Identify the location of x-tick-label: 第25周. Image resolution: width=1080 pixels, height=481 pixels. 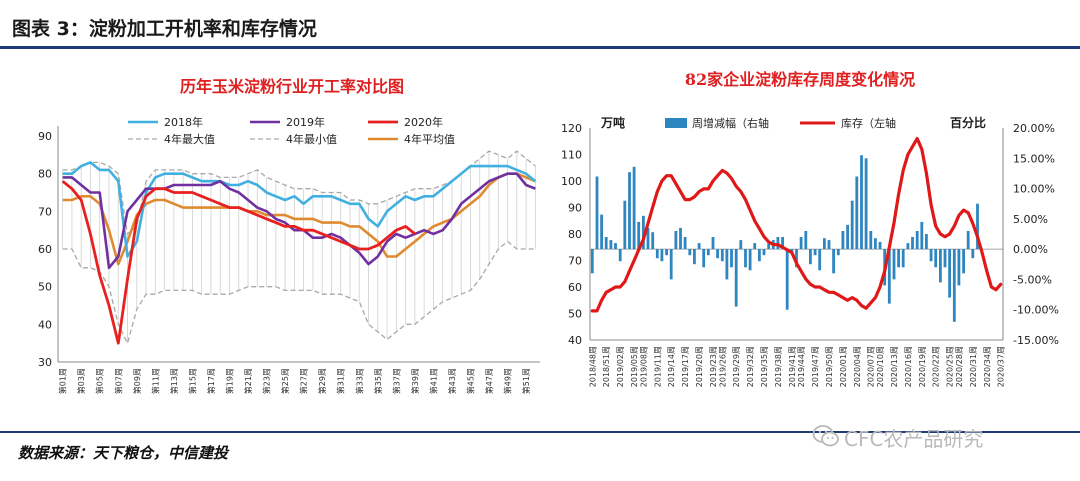
(285, 381).